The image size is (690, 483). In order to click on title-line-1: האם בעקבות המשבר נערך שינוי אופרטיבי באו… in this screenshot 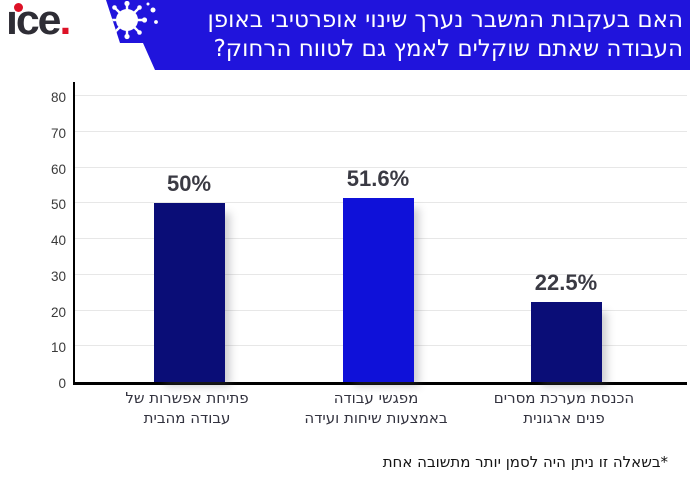, I will do `click(445, 20)`.